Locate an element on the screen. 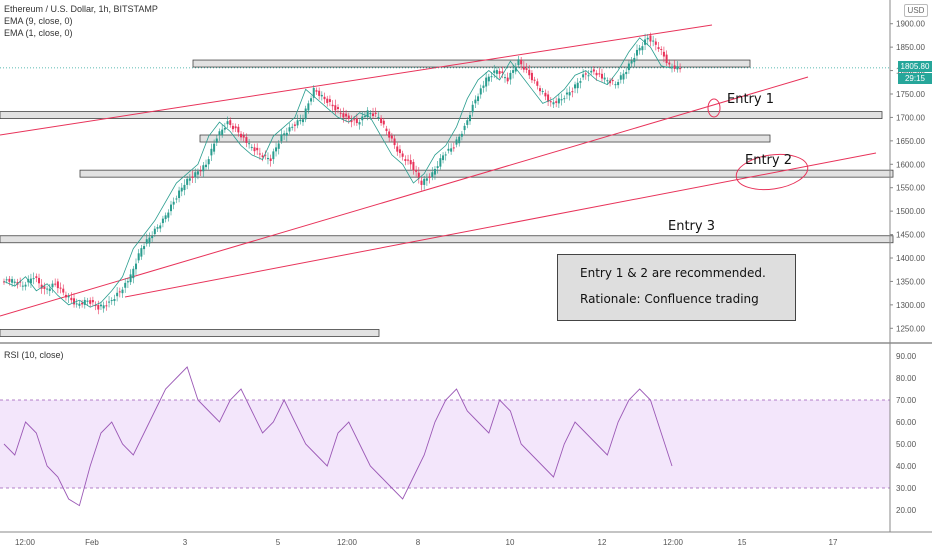 The width and height of the screenshot is (932, 550). rsi-tick-label: 30.00 is located at coordinates (906, 488).